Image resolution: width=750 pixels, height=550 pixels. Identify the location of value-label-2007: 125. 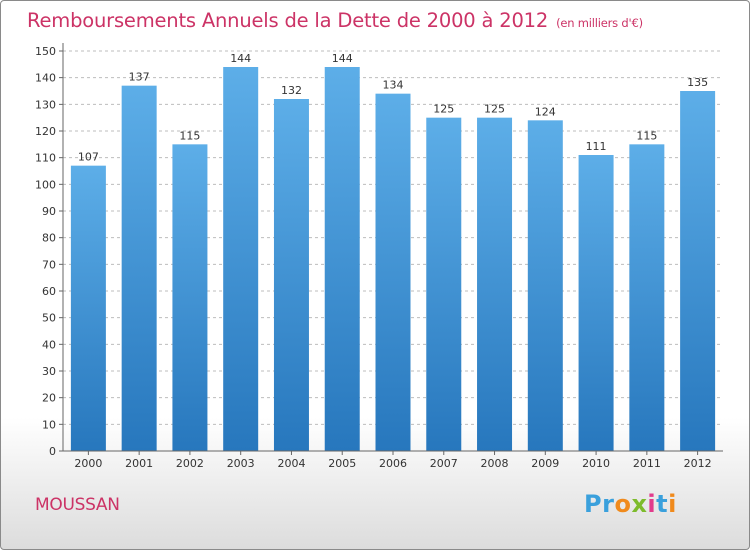
(443, 109).